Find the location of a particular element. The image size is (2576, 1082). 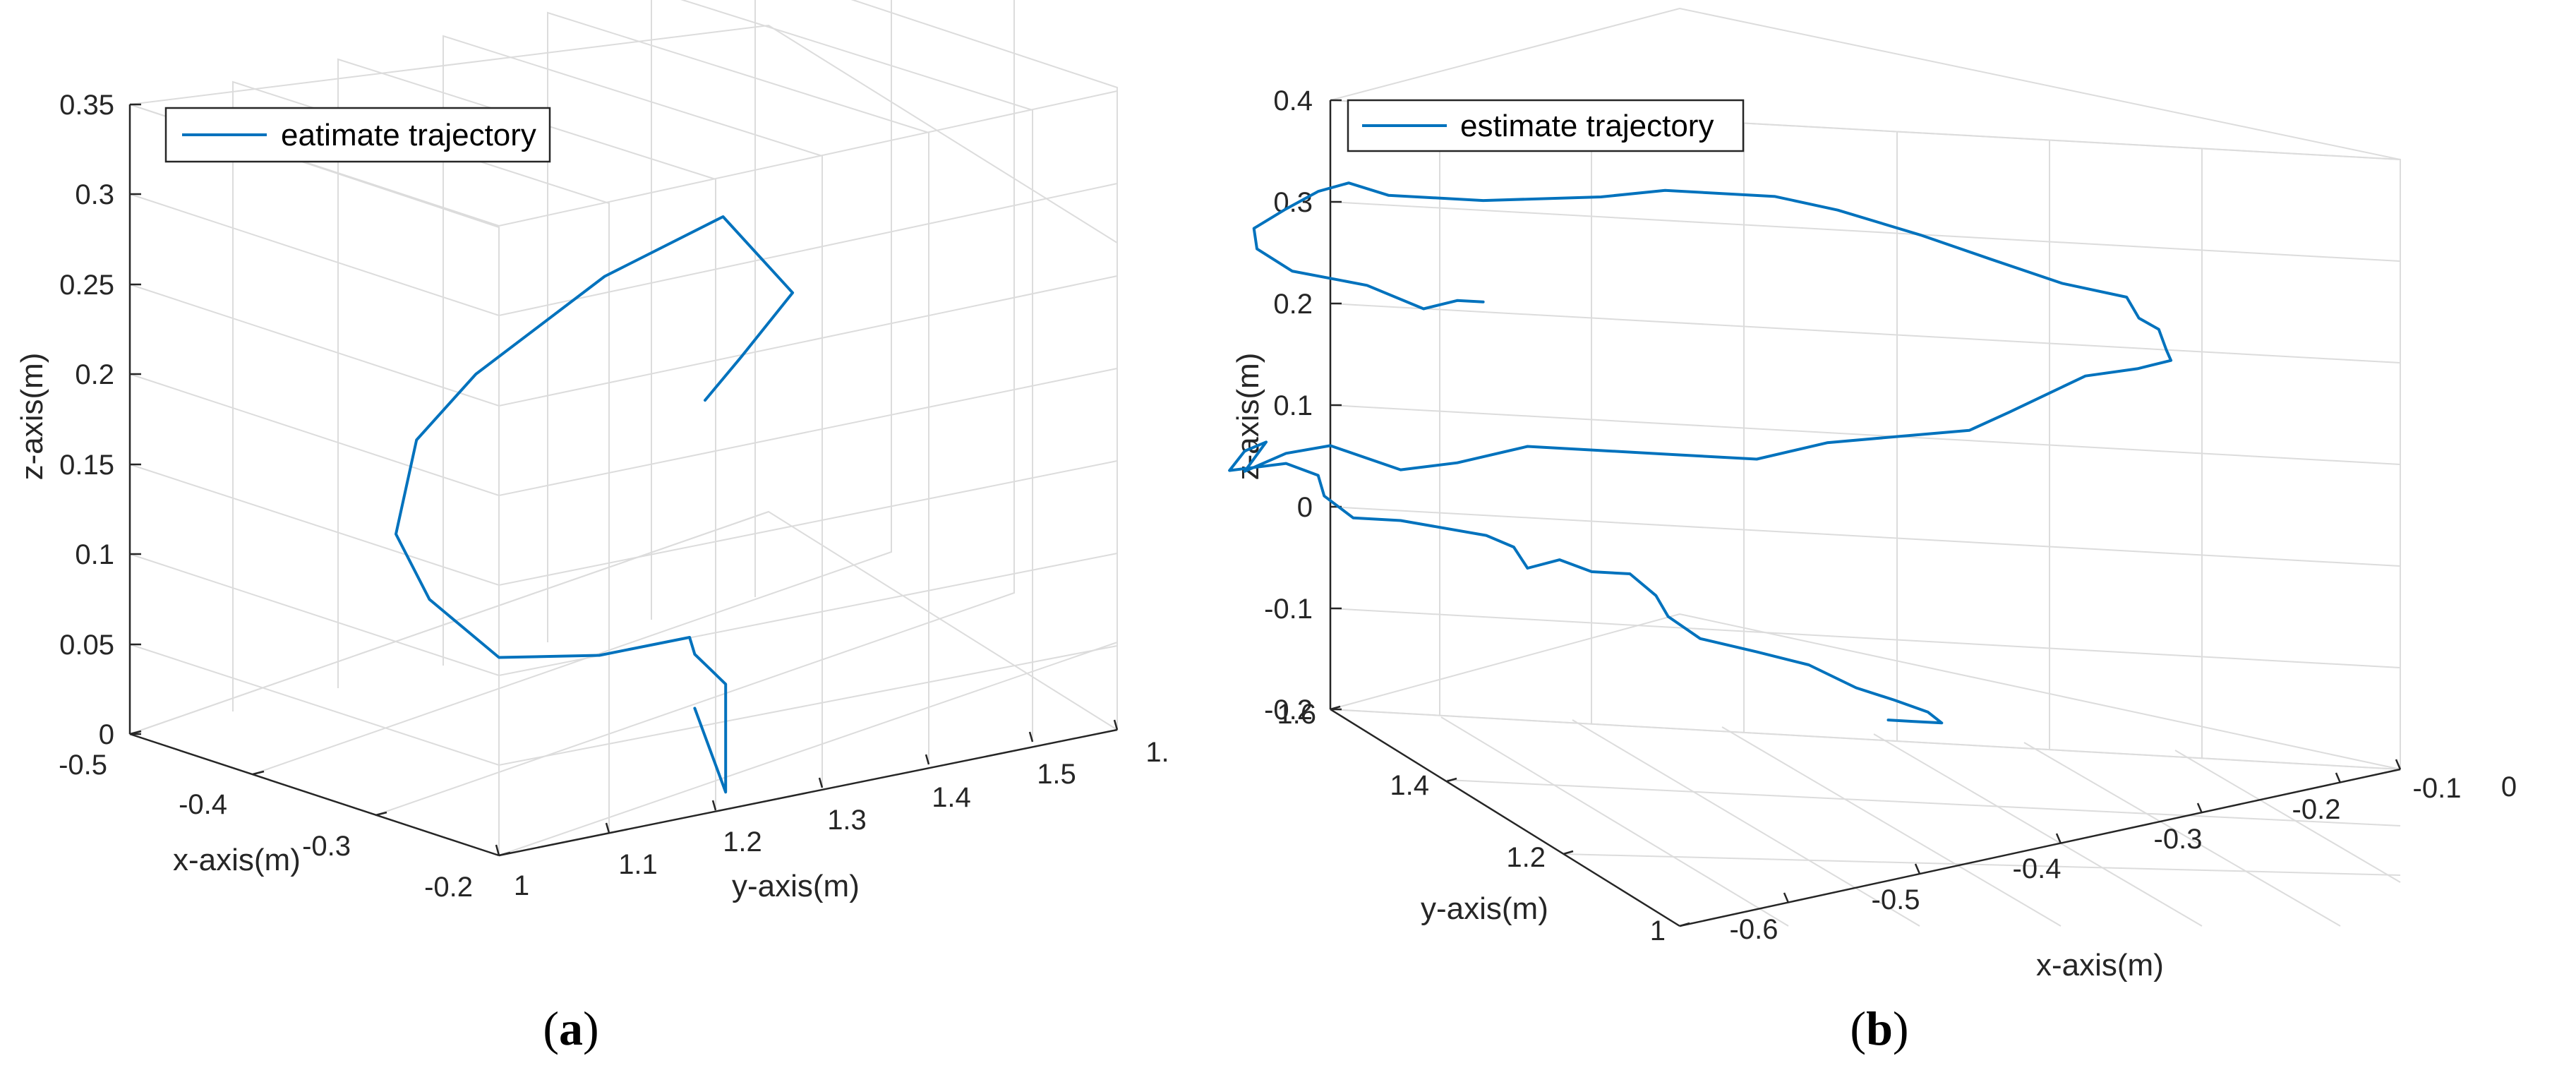

panel-b-z-tick-label: 0 is located at coordinates (1305, 507).